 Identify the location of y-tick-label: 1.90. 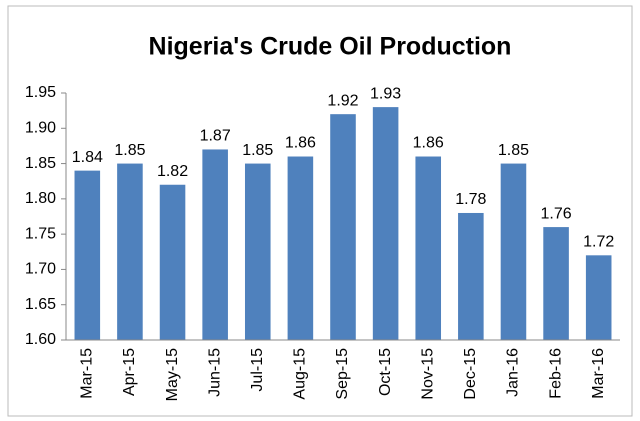
(40, 128).